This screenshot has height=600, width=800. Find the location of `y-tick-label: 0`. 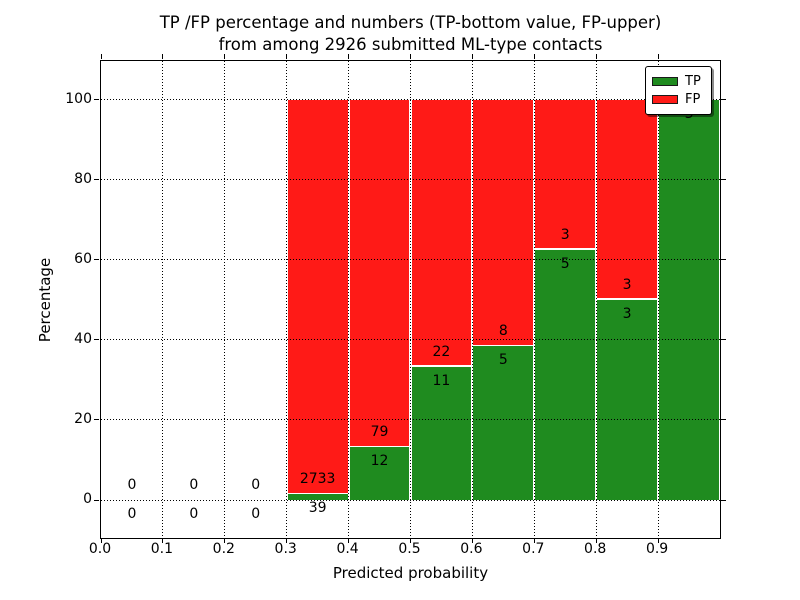

y-tick-label: 0 is located at coordinates (87, 499).